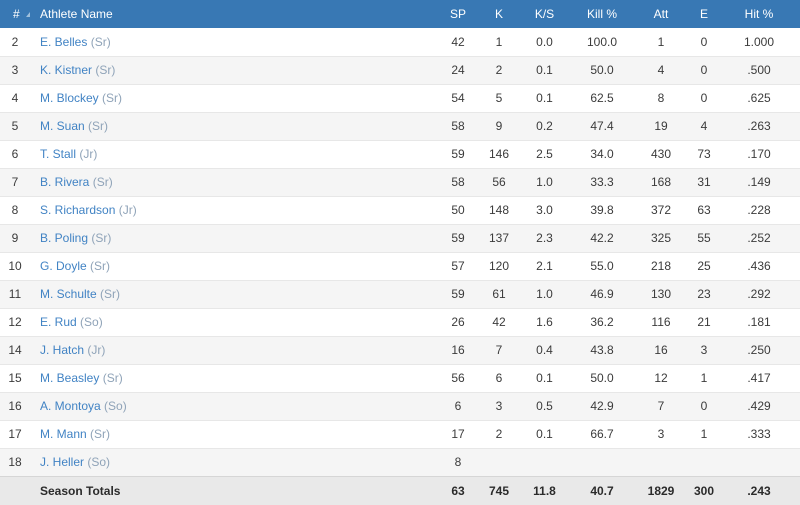 The image size is (800, 505). I want to click on stat-e: 31, so click(704, 181).